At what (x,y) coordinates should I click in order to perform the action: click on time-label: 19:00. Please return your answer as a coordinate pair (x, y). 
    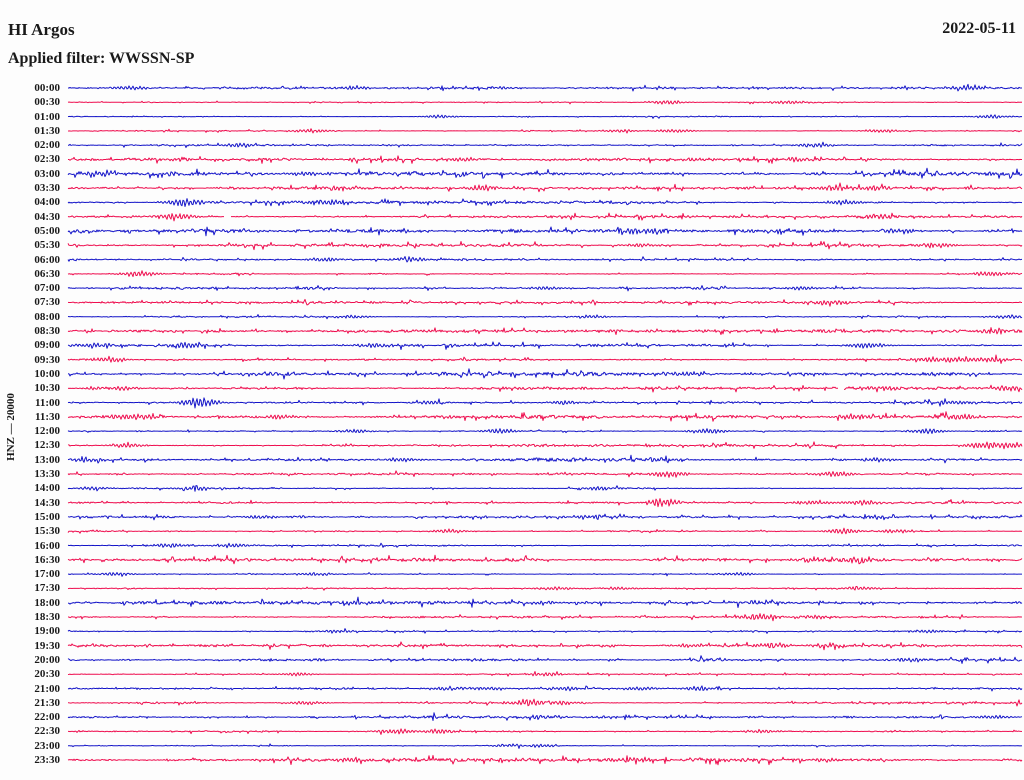
    Looking at the image, I should click on (47, 631).